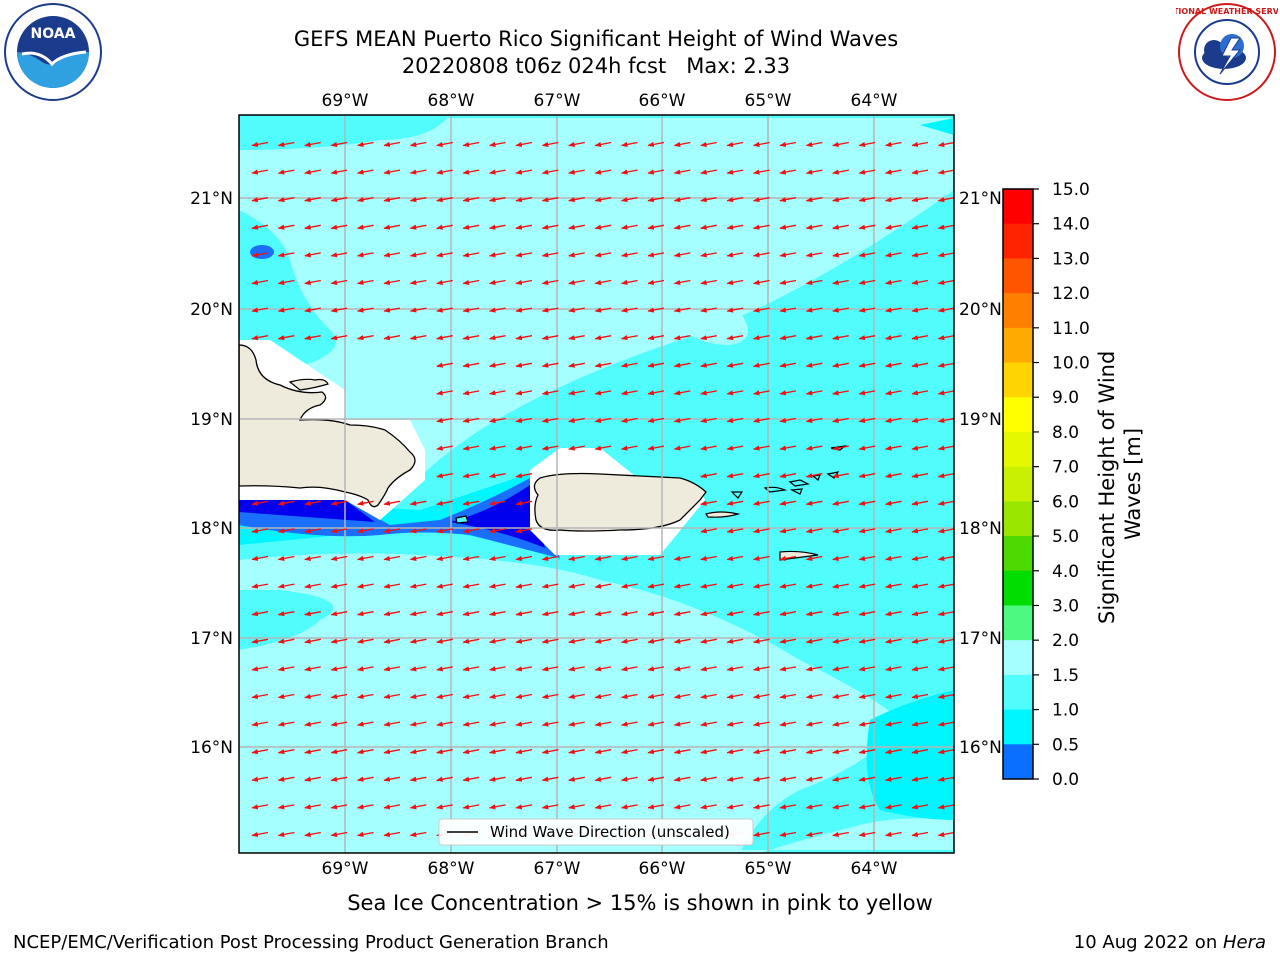 The image size is (1280, 960). I want to click on lon-label-top: 65°W, so click(768, 101).